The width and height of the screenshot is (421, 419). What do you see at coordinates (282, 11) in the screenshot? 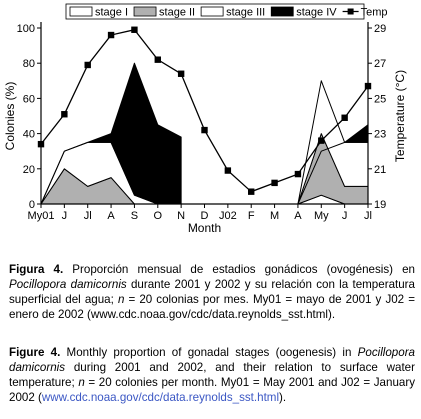
I see `legend-swatch-stage-iv` at bounding box center [282, 11].